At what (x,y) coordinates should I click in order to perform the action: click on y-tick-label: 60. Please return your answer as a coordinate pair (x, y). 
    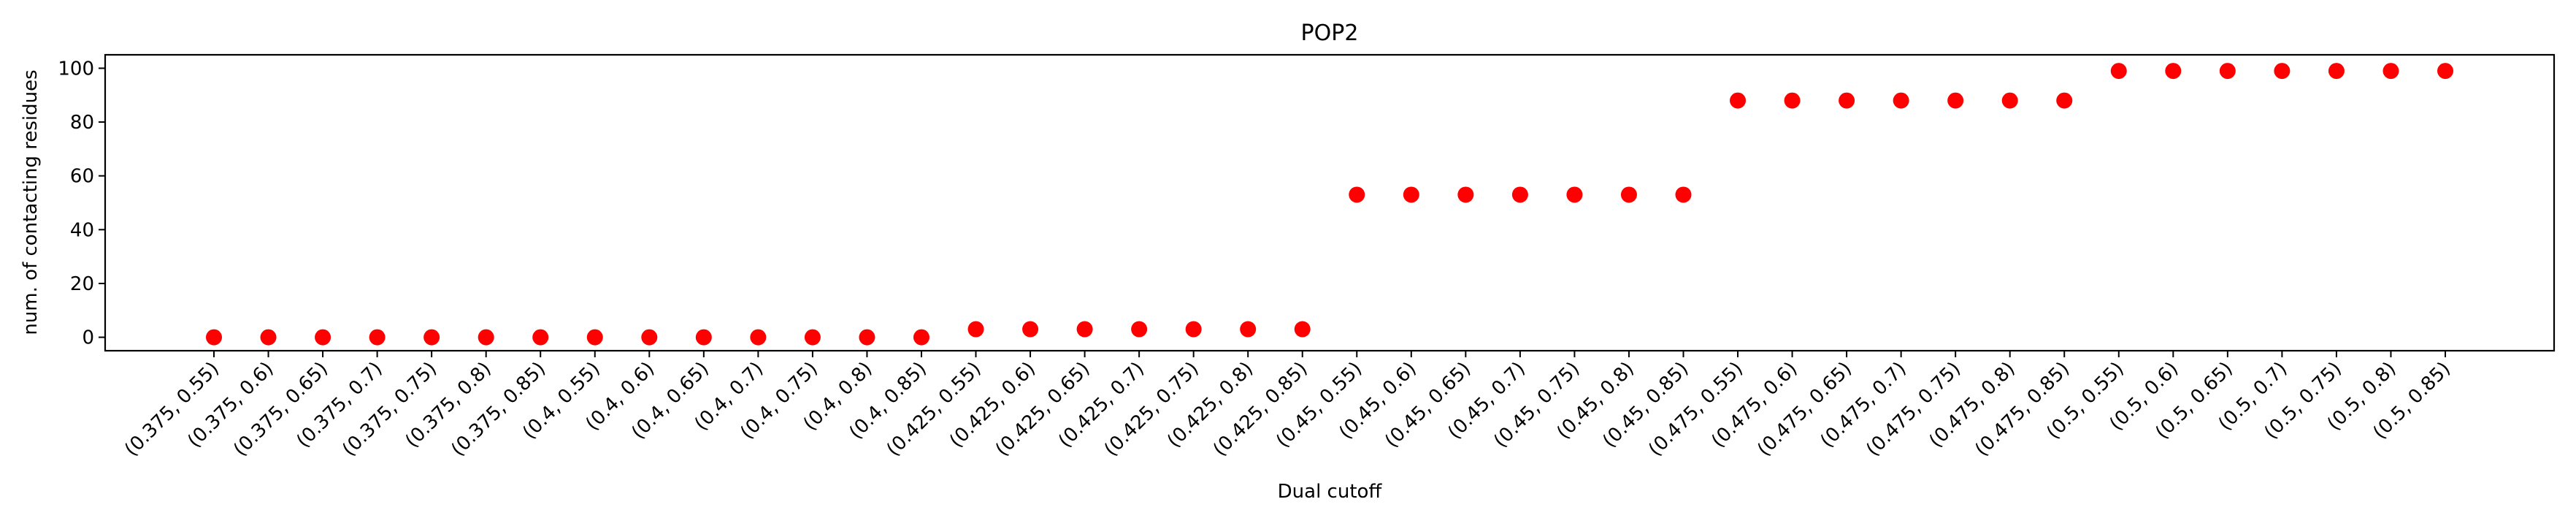
    Looking at the image, I should click on (82, 177).